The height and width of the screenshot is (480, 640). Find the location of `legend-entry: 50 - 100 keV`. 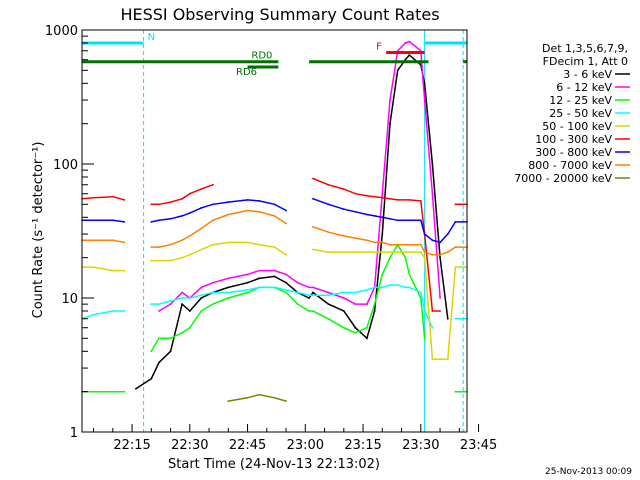

legend-entry: 50 - 100 keV is located at coordinates (577, 126).